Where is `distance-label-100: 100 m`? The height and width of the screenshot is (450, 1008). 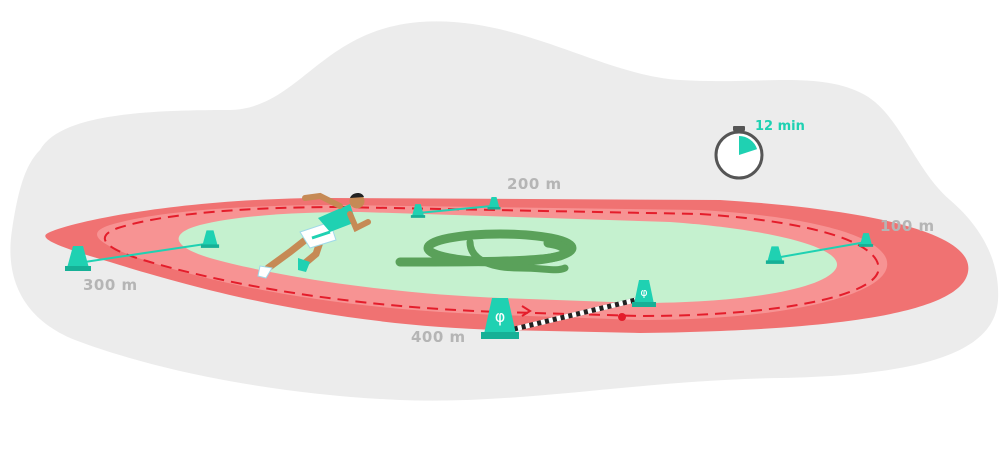
distance-label-100: 100 m is located at coordinates (907, 226).